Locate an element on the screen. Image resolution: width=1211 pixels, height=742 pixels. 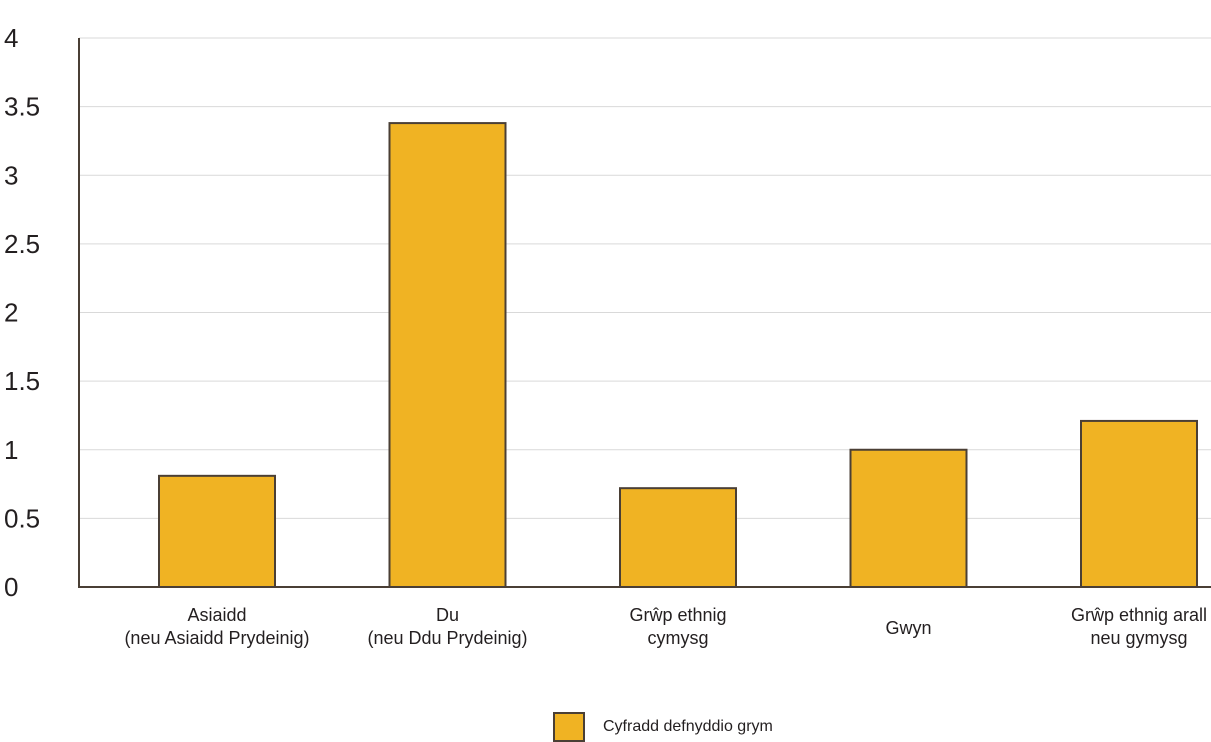
x-tick-label: Asiaidd is located at coordinates (216, 615).